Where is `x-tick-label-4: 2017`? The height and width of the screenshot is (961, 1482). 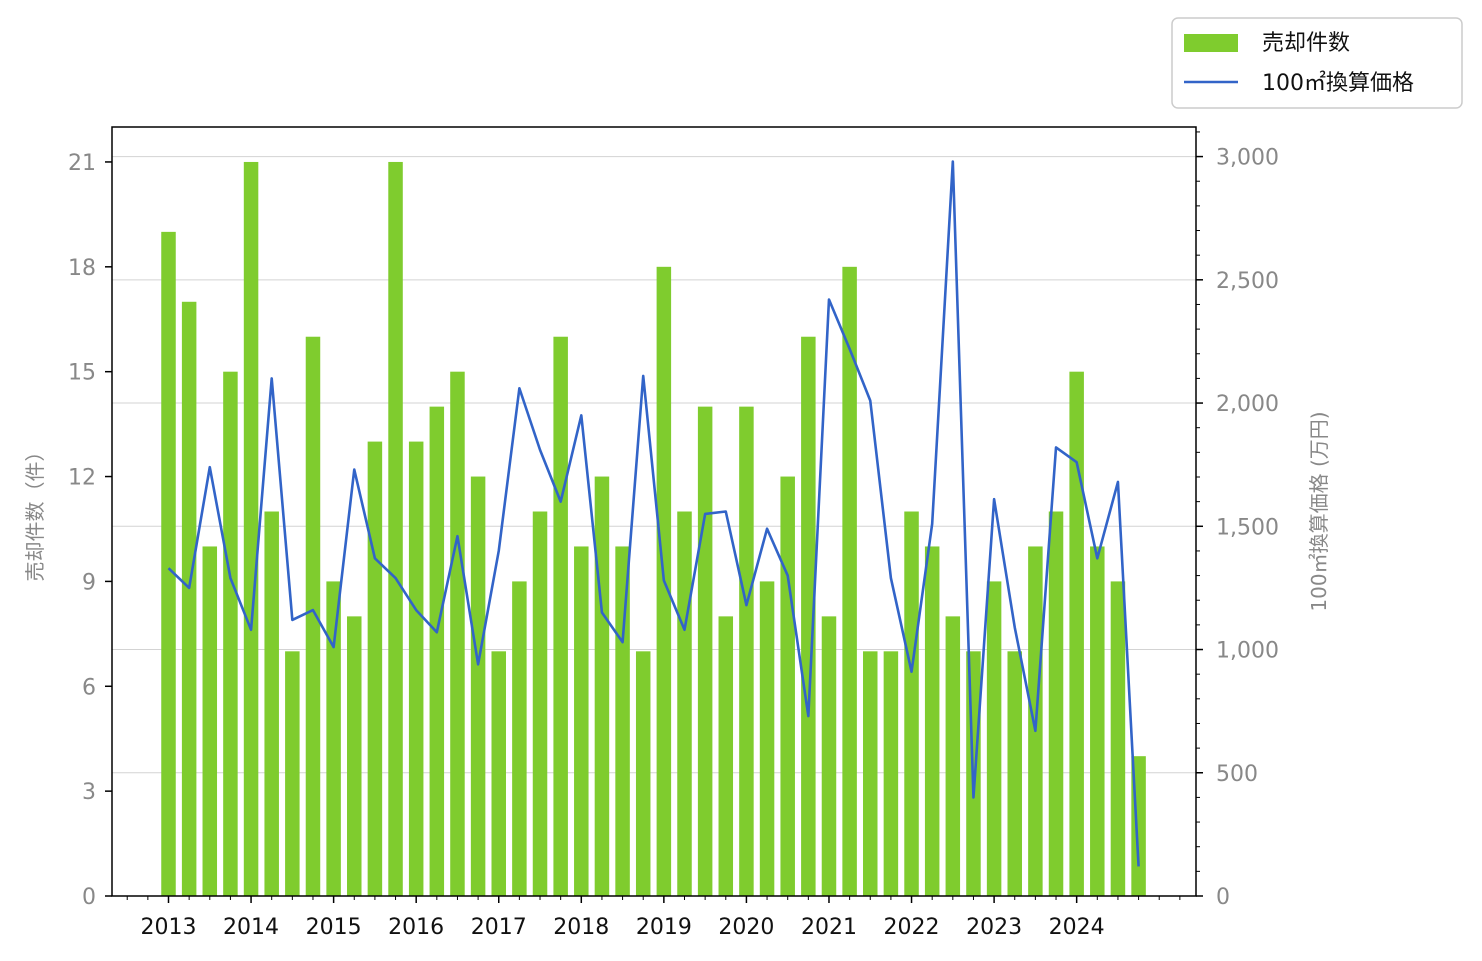
x-tick-label-4: 2017 is located at coordinates (499, 927).